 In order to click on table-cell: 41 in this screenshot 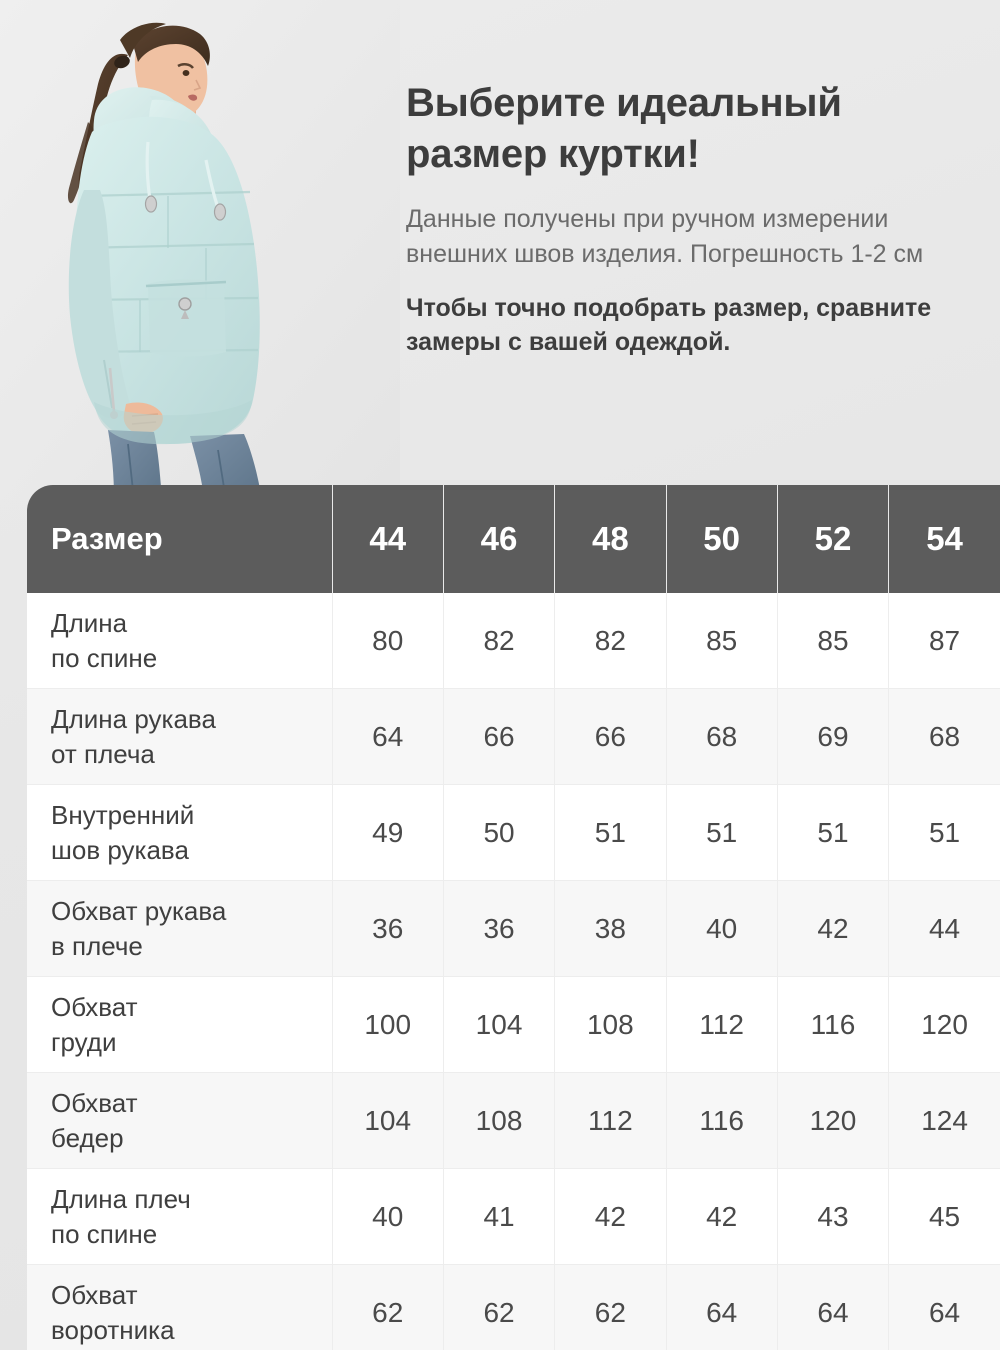, I will do `click(499, 1216)`.